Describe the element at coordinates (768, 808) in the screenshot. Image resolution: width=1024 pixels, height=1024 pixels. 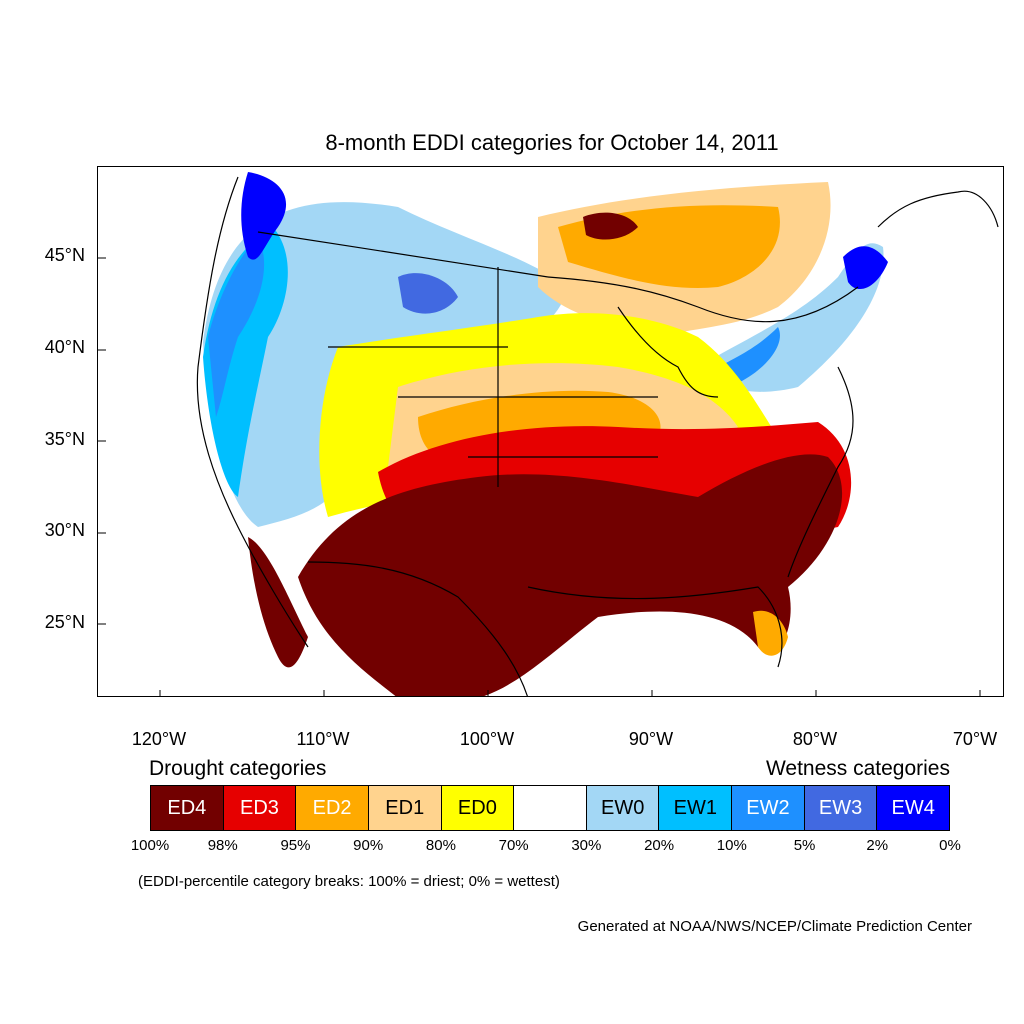
I see `legend-box-ew2: EW2` at that location.